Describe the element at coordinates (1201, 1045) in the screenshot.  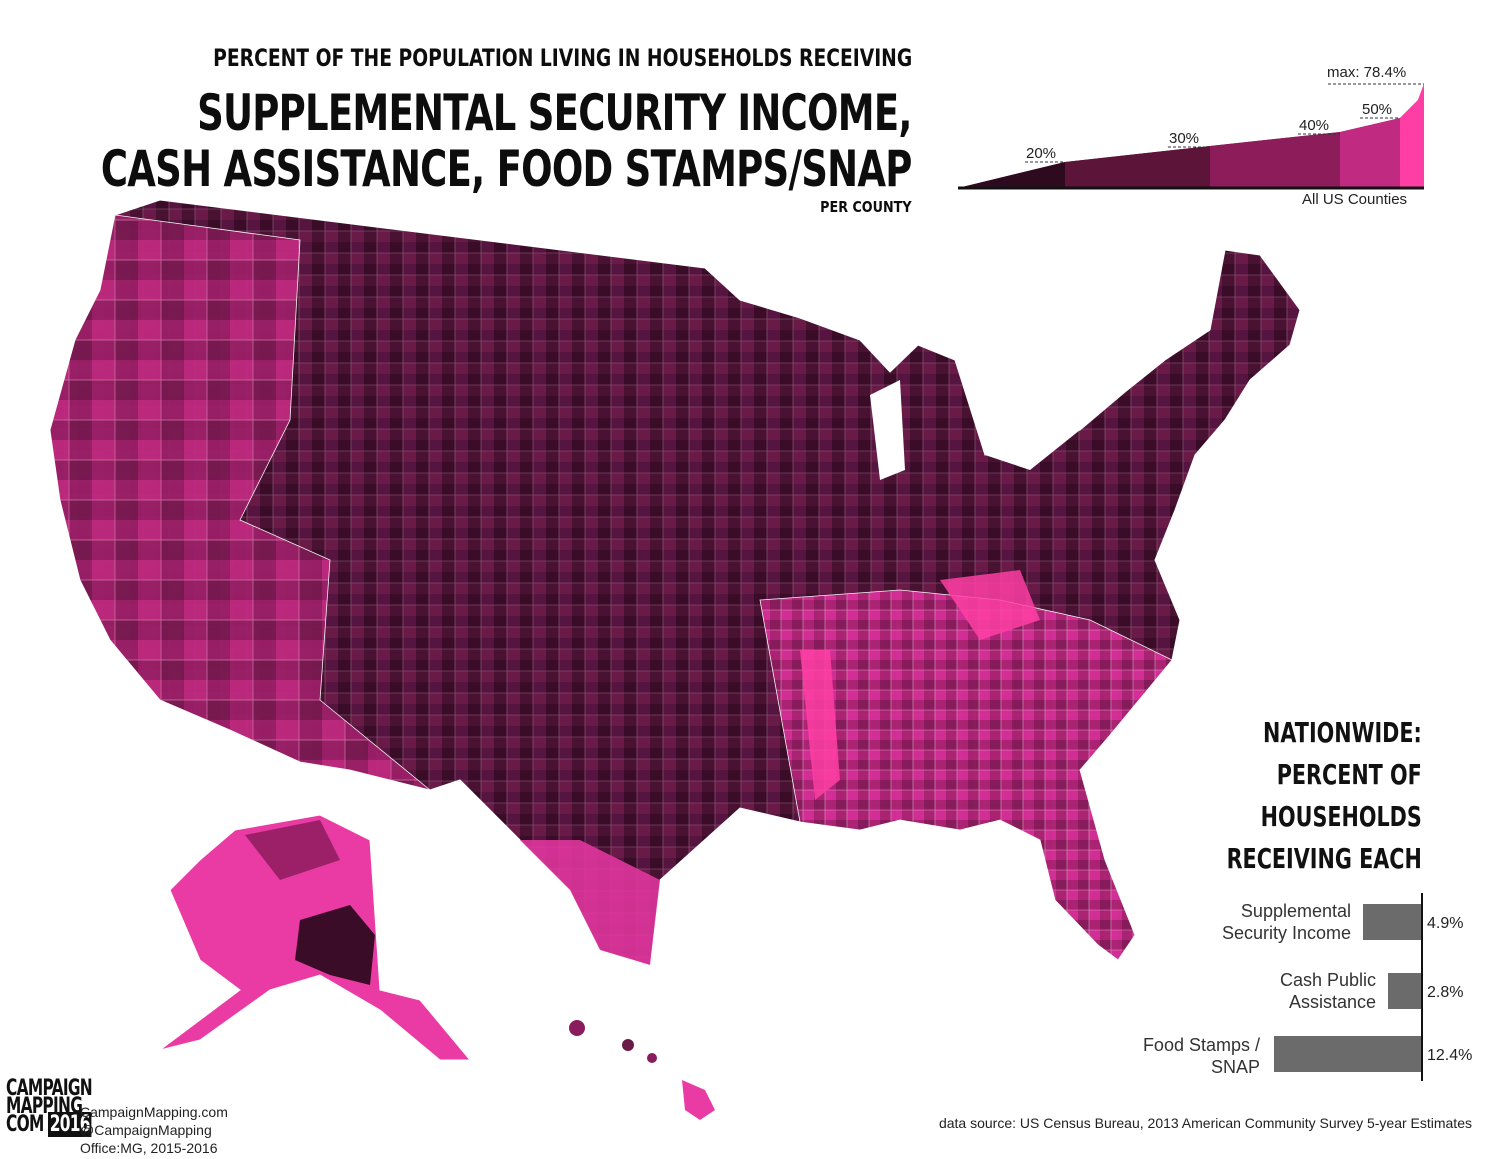
I see `bar-label-snap-line-1: Food Stamps /` at that location.